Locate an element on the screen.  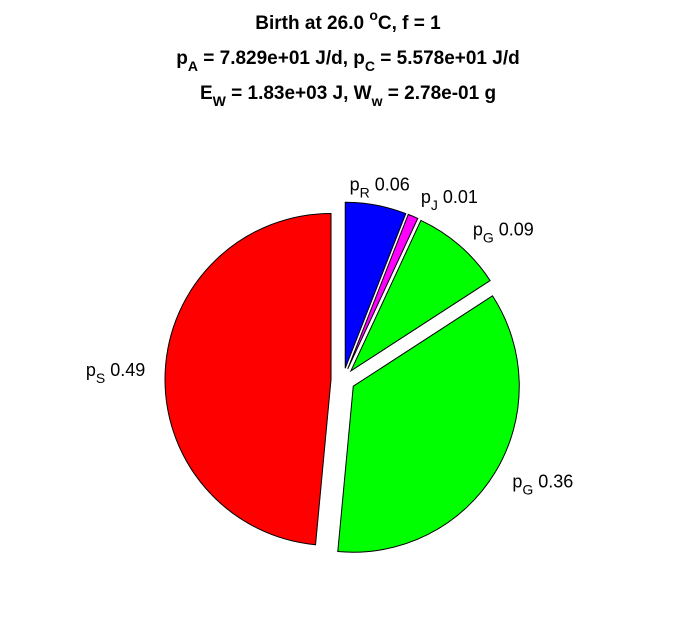
script-text: C is located at coordinates (370, 66).